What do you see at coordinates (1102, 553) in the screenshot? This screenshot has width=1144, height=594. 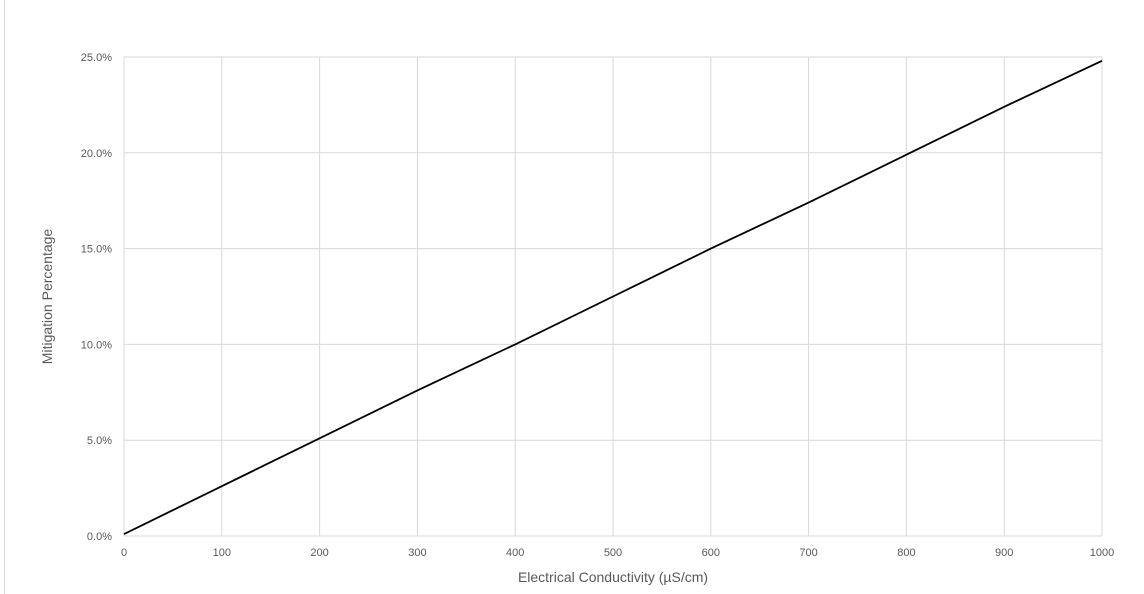 I see `x-tick-label: 1000` at bounding box center [1102, 553].